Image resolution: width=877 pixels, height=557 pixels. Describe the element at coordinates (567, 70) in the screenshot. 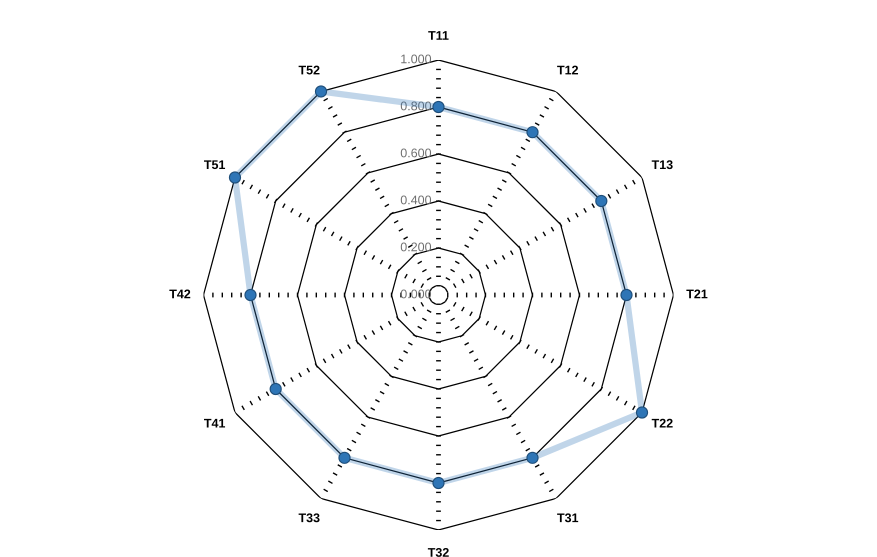

I see `spoke-label: T12` at that location.